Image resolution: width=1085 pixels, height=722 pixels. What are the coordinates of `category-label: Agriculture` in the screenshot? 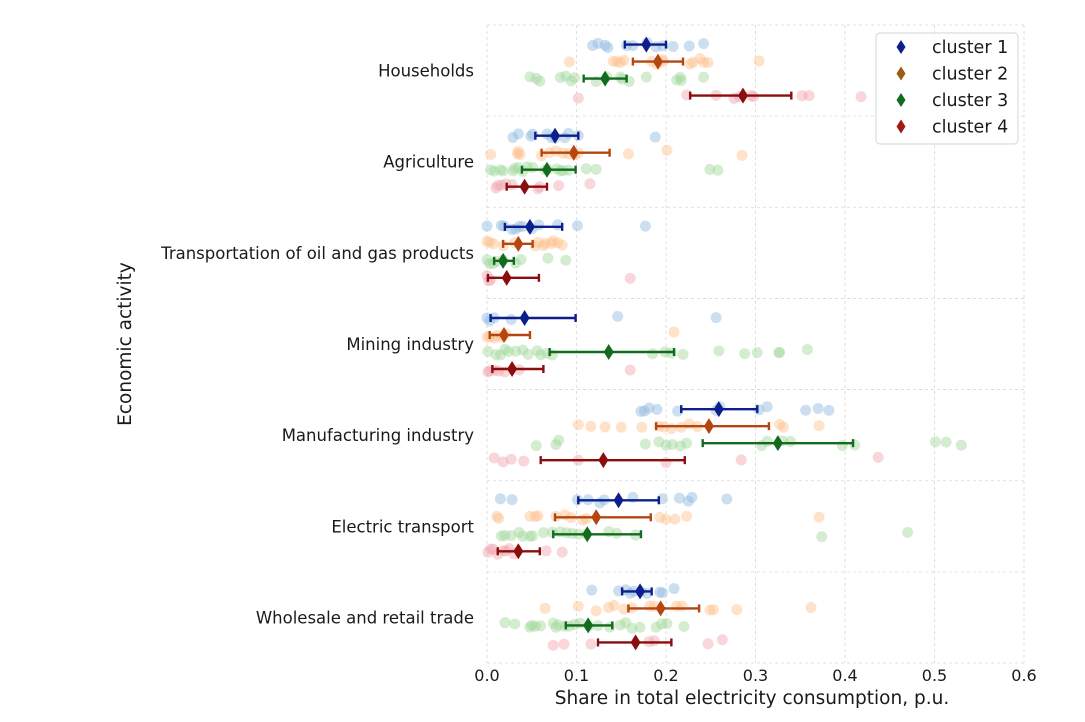 It's located at (428, 162).